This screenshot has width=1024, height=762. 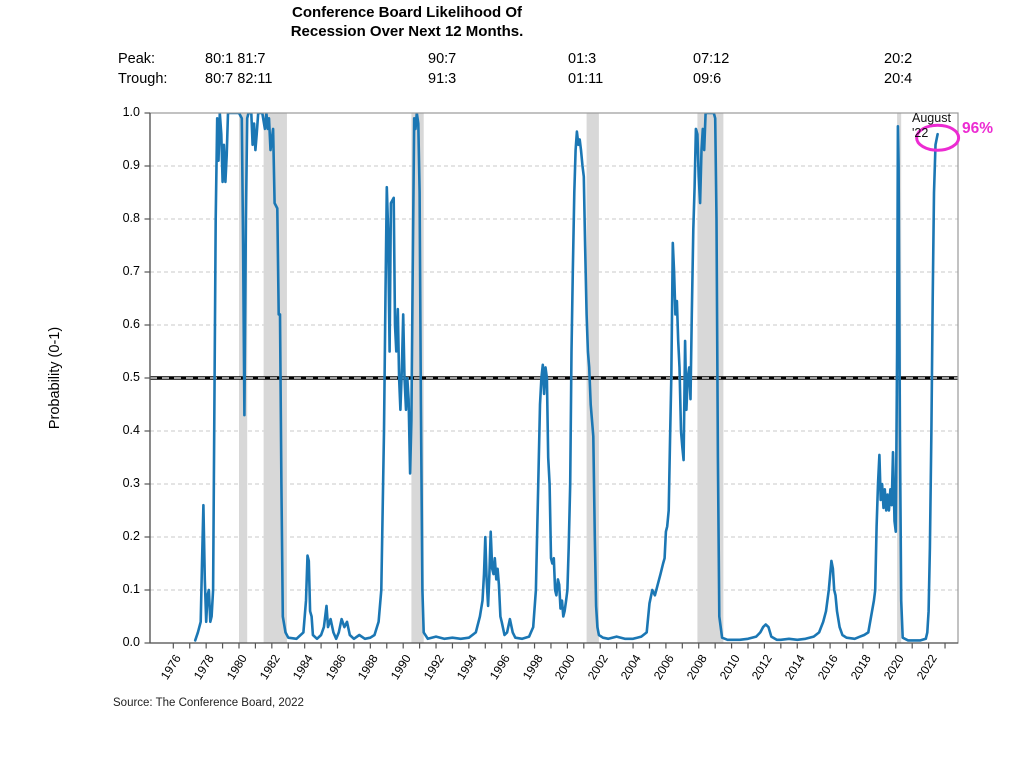 I want to click on peak-value-1980s: 80:1 81:7, so click(x=235, y=59).